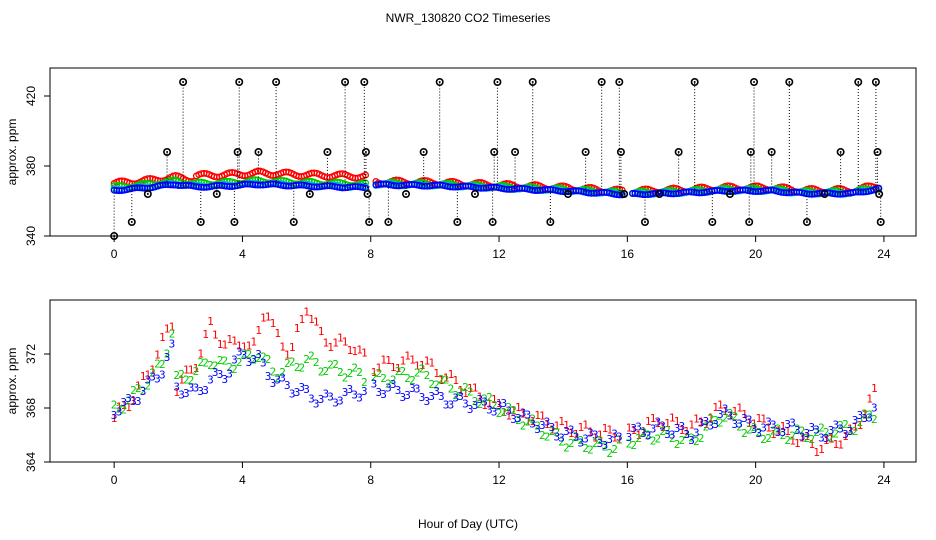 This screenshot has width=936, height=540. I want to click on top-y-axis-label: approx. ppm, so click(12, 152).